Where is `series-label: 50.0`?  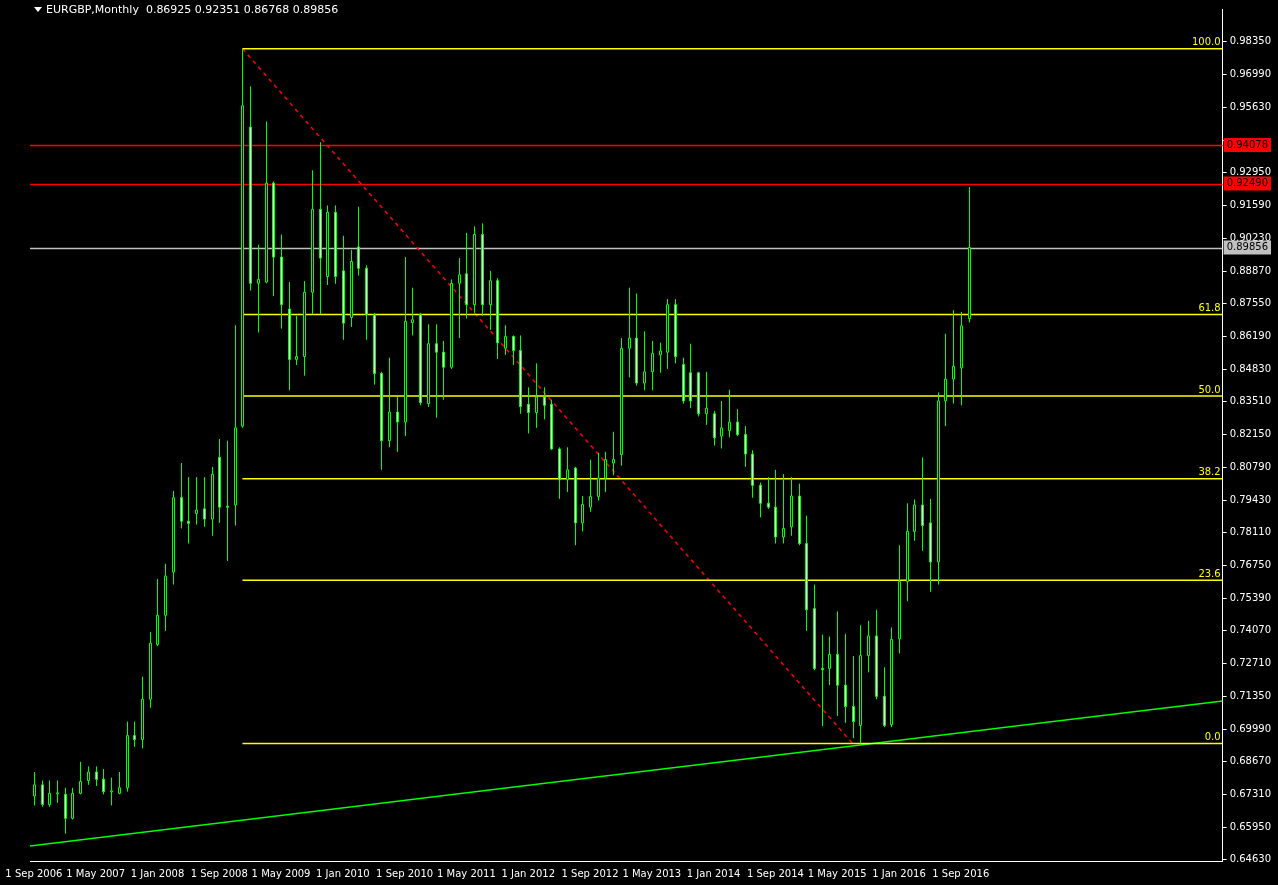 series-label: 50.0 is located at coordinates (1209, 389).